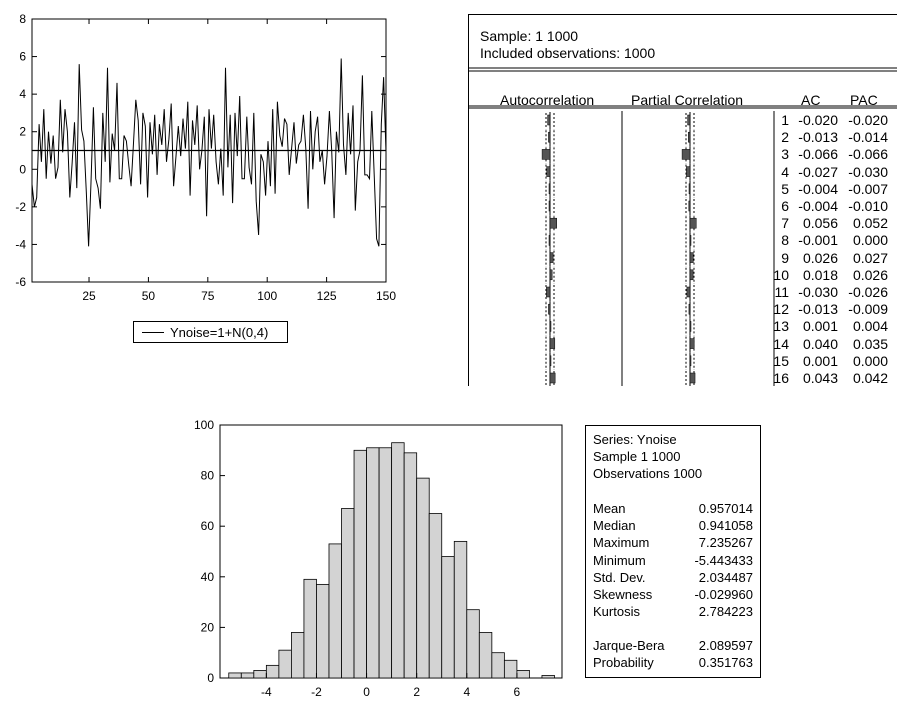 The height and width of the screenshot is (720, 897). I want to click on stat-value: 0.351763, so click(725, 663).